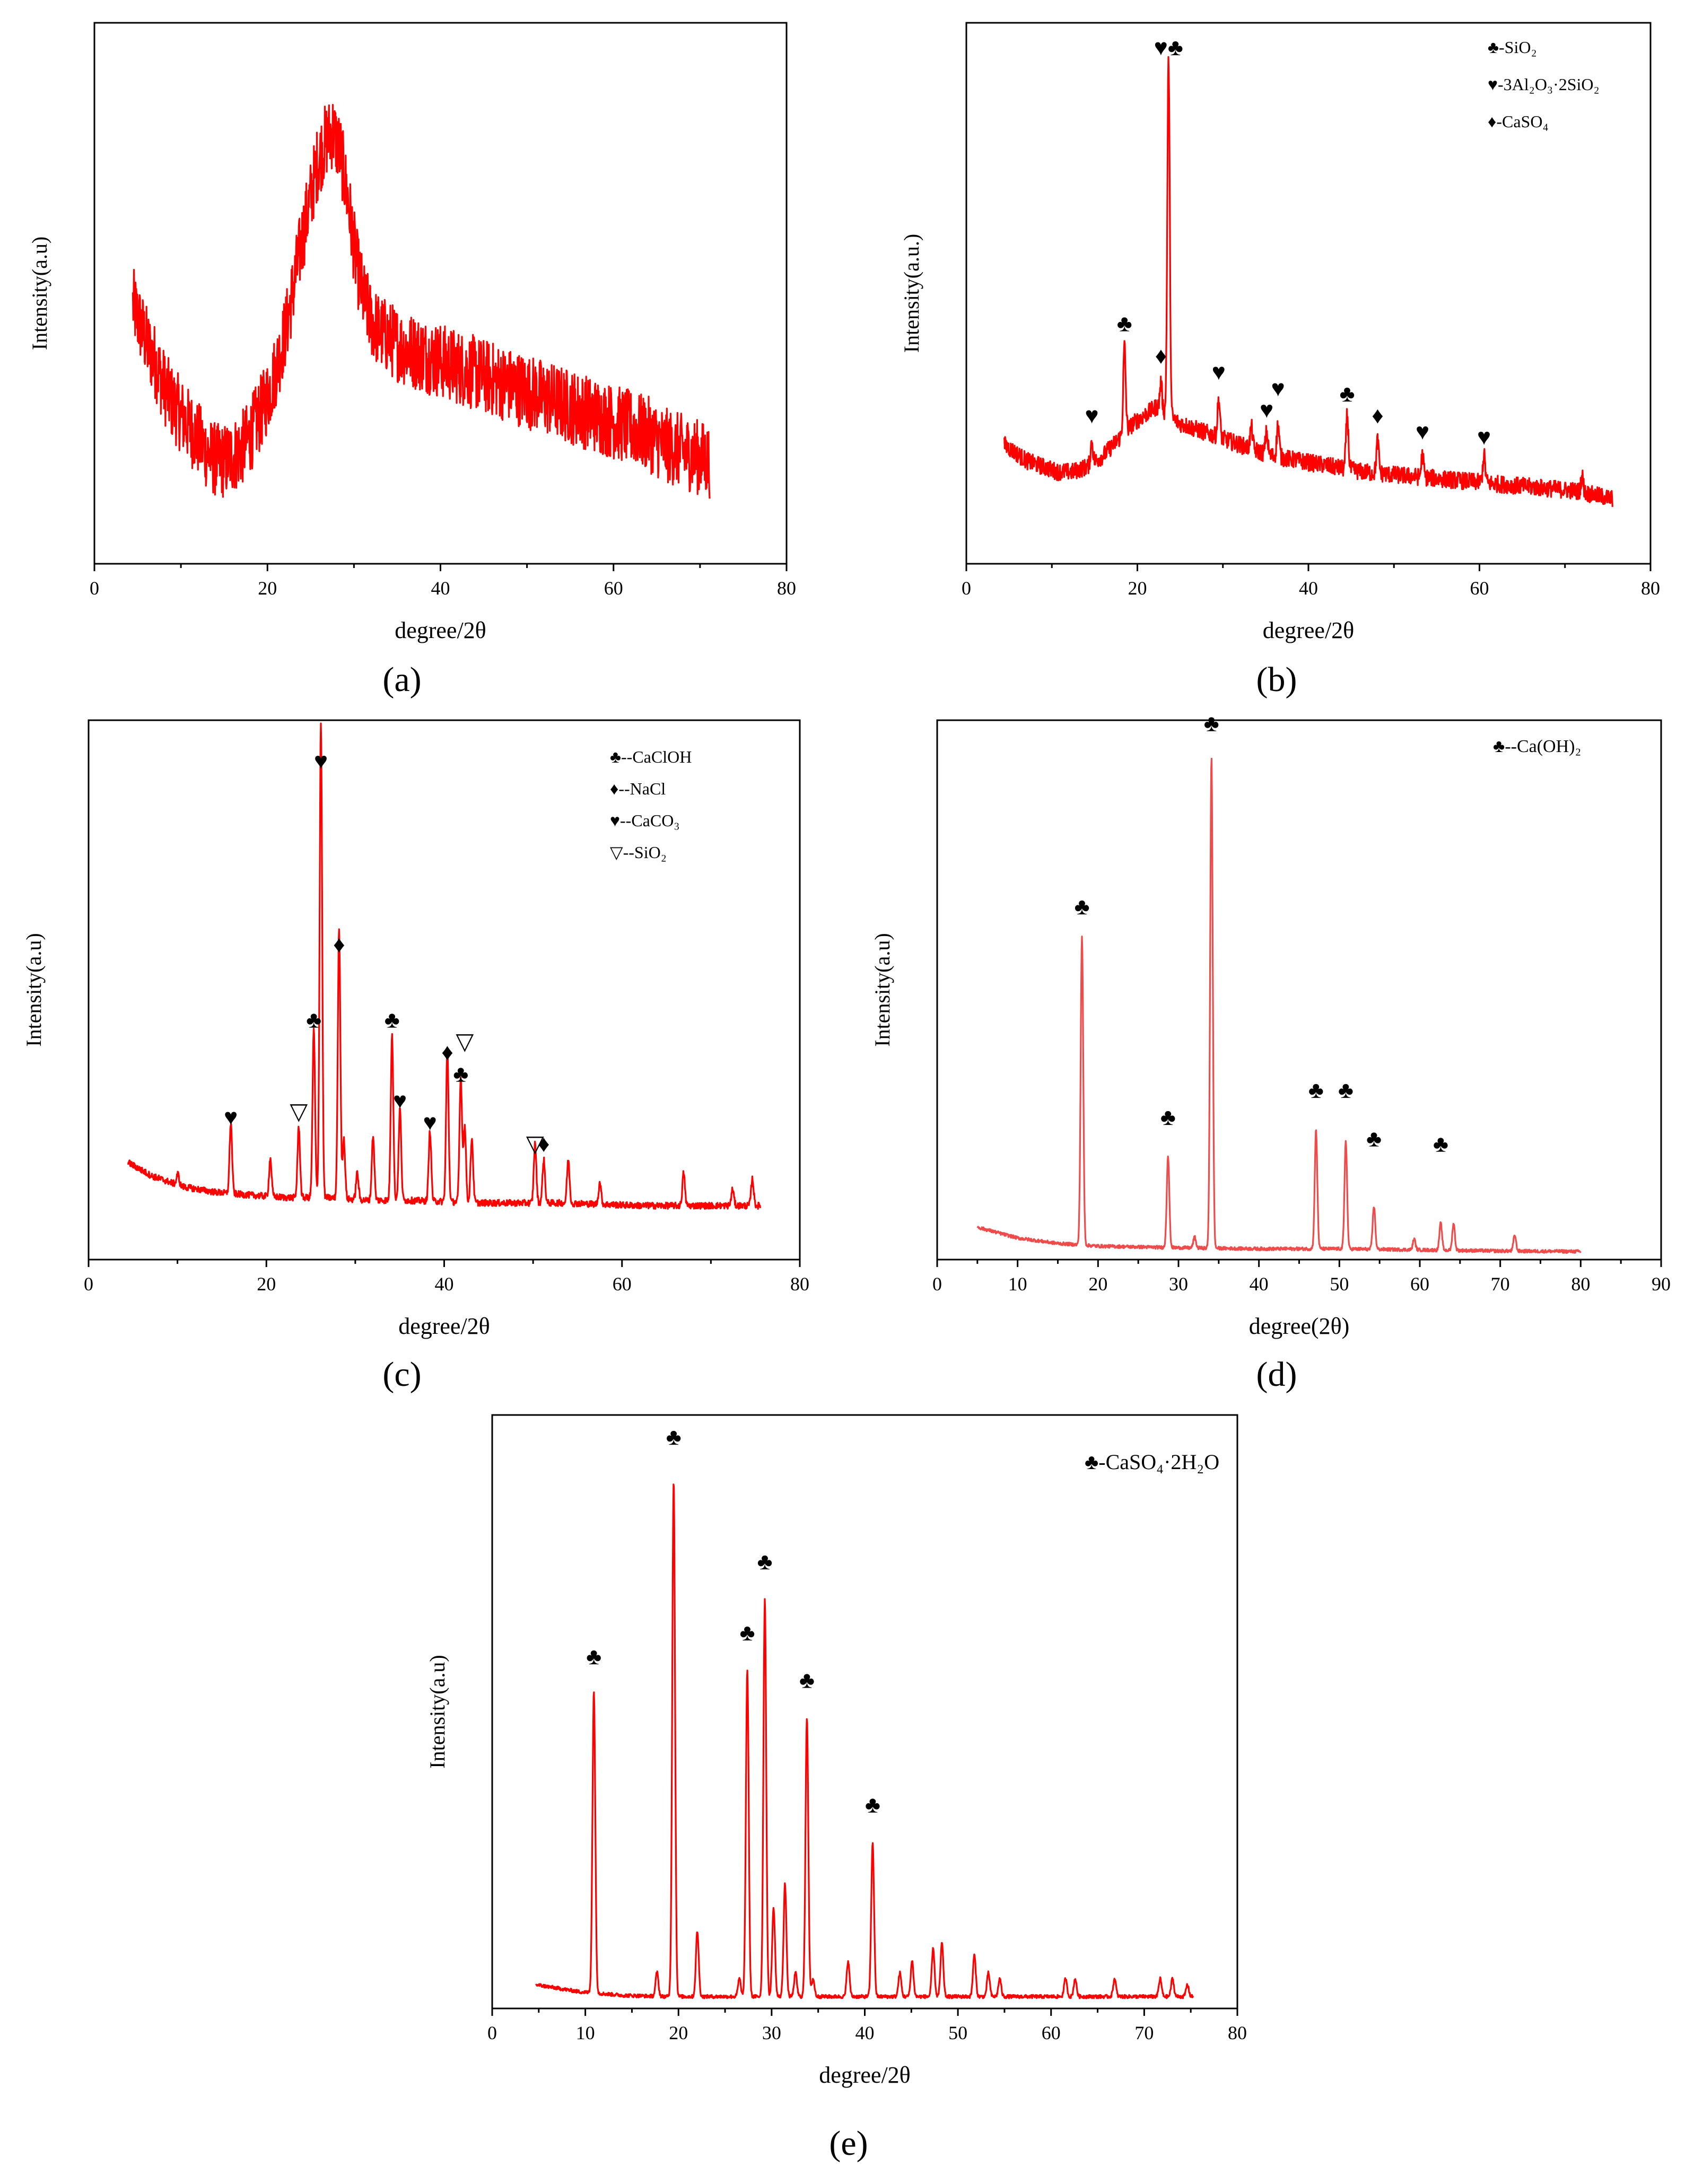 This screenshot has width=1694, height=2184. I want to click on legend-entry: ♥-3Al₂O₃·2SiO₂, so click(1544, 84).